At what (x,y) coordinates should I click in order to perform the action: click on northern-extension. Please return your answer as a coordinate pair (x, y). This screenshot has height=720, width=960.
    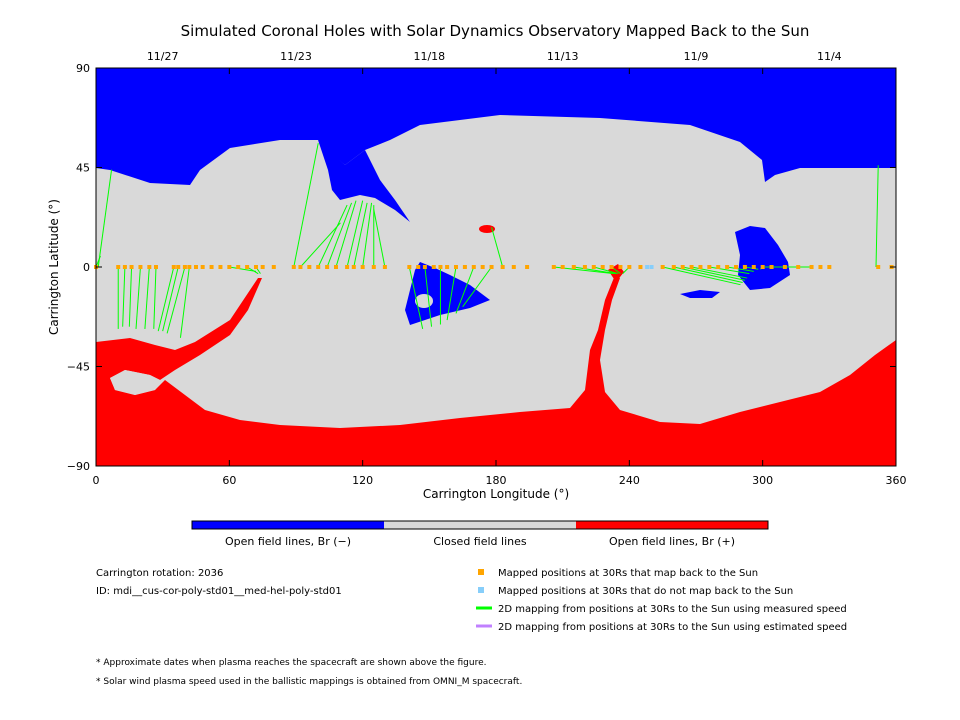
    Looking at the image, I should click on (364, 181).